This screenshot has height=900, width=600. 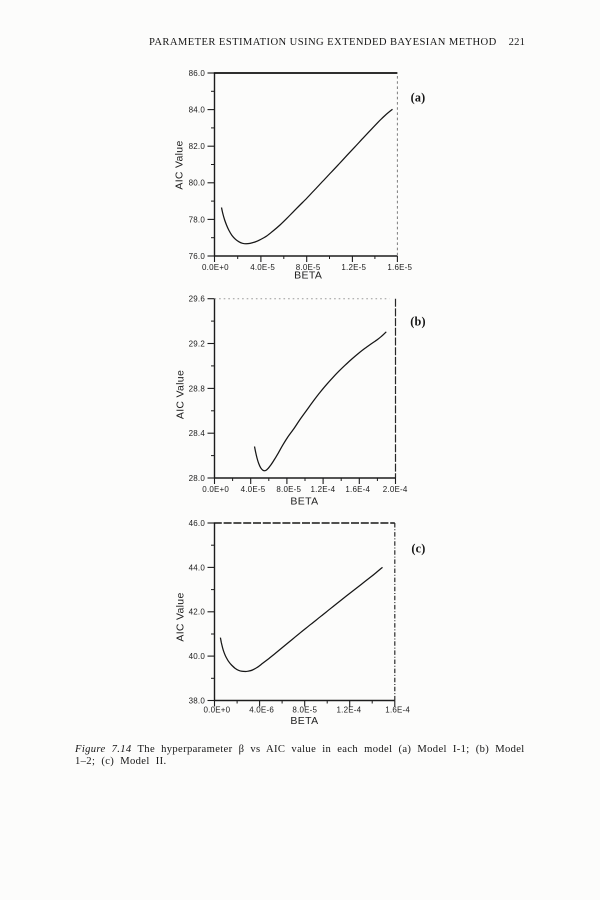 I want to click on svg-text: (c), so click(x=418, y=549).